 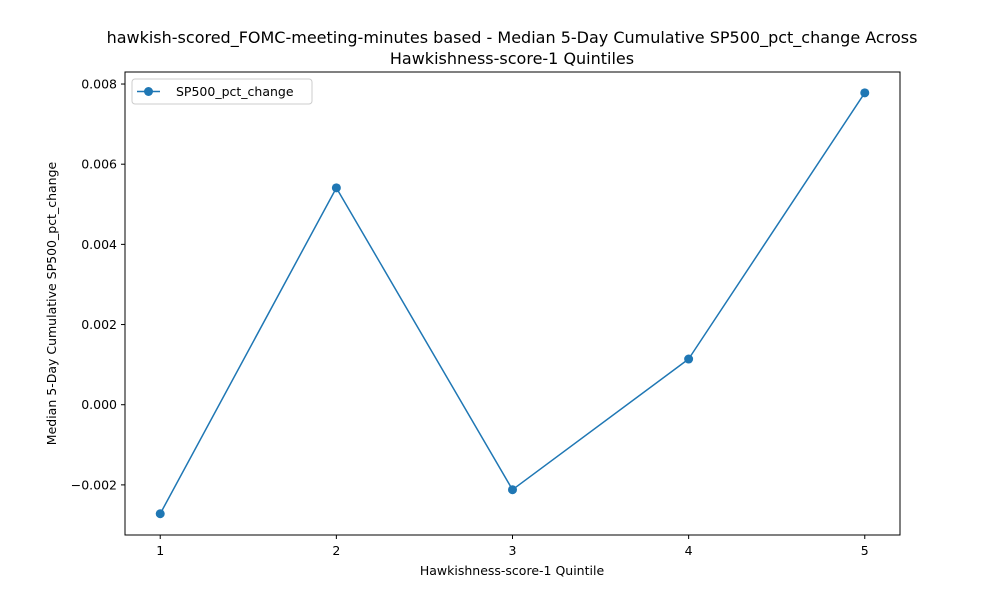 What do you see at coordinates (99, 244) in the screenshot?
I see `y-tick-label: 0.004` at bounding box center [99, 244].